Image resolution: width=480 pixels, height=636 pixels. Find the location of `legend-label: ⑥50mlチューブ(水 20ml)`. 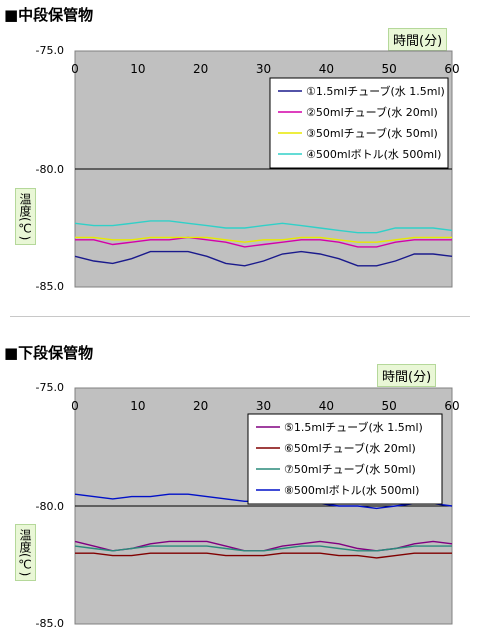

legend-label: ⑥50mlチューブ(水 20ml) is located at coordinates (350, 448).